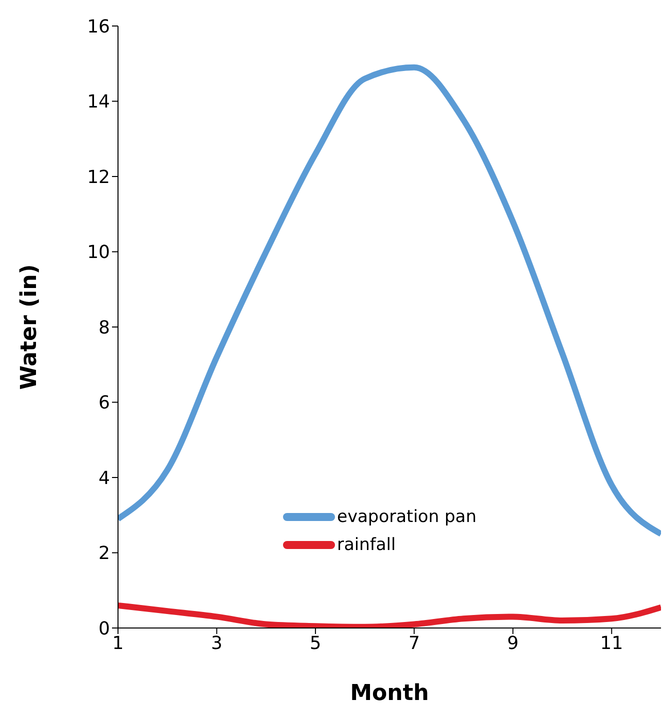 This screenshot has height=727, width=663. I want to click on x-tick-label: 9, so click(513, 643).